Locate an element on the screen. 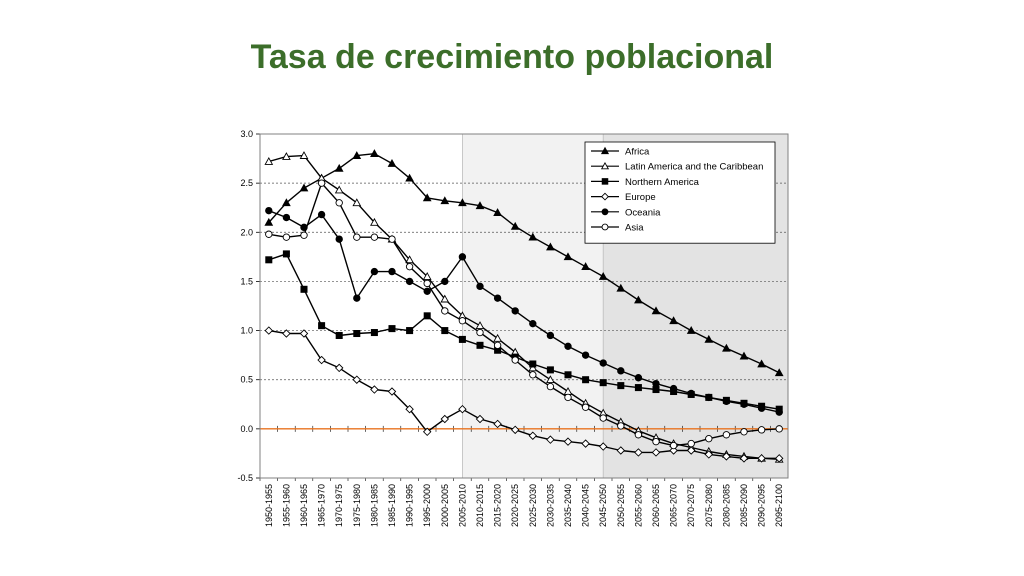 This screenshot has width=1024, height=576. x-tick-label: 2085-2090 is located at coordinates (744, 505).